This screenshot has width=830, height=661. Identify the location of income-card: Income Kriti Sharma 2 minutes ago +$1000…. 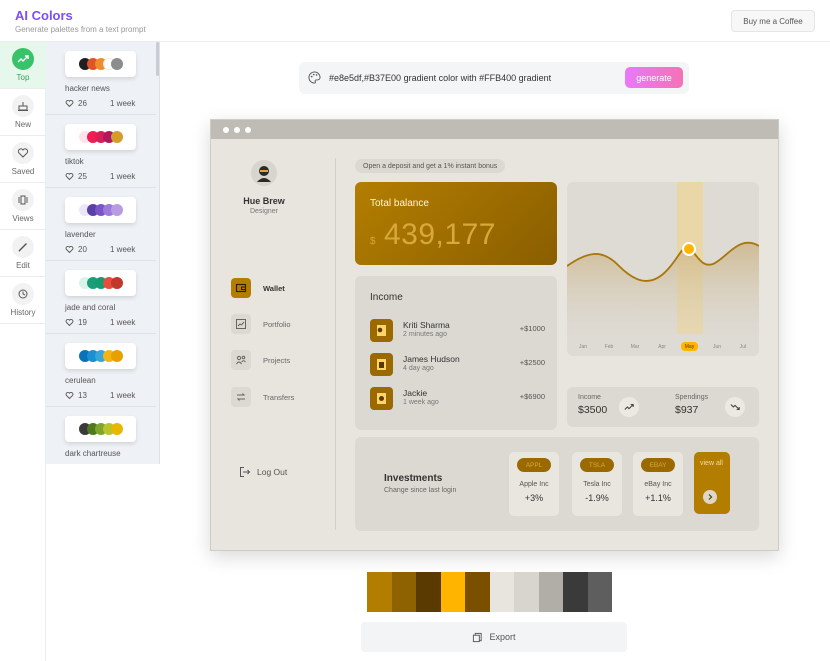
(456, 353).